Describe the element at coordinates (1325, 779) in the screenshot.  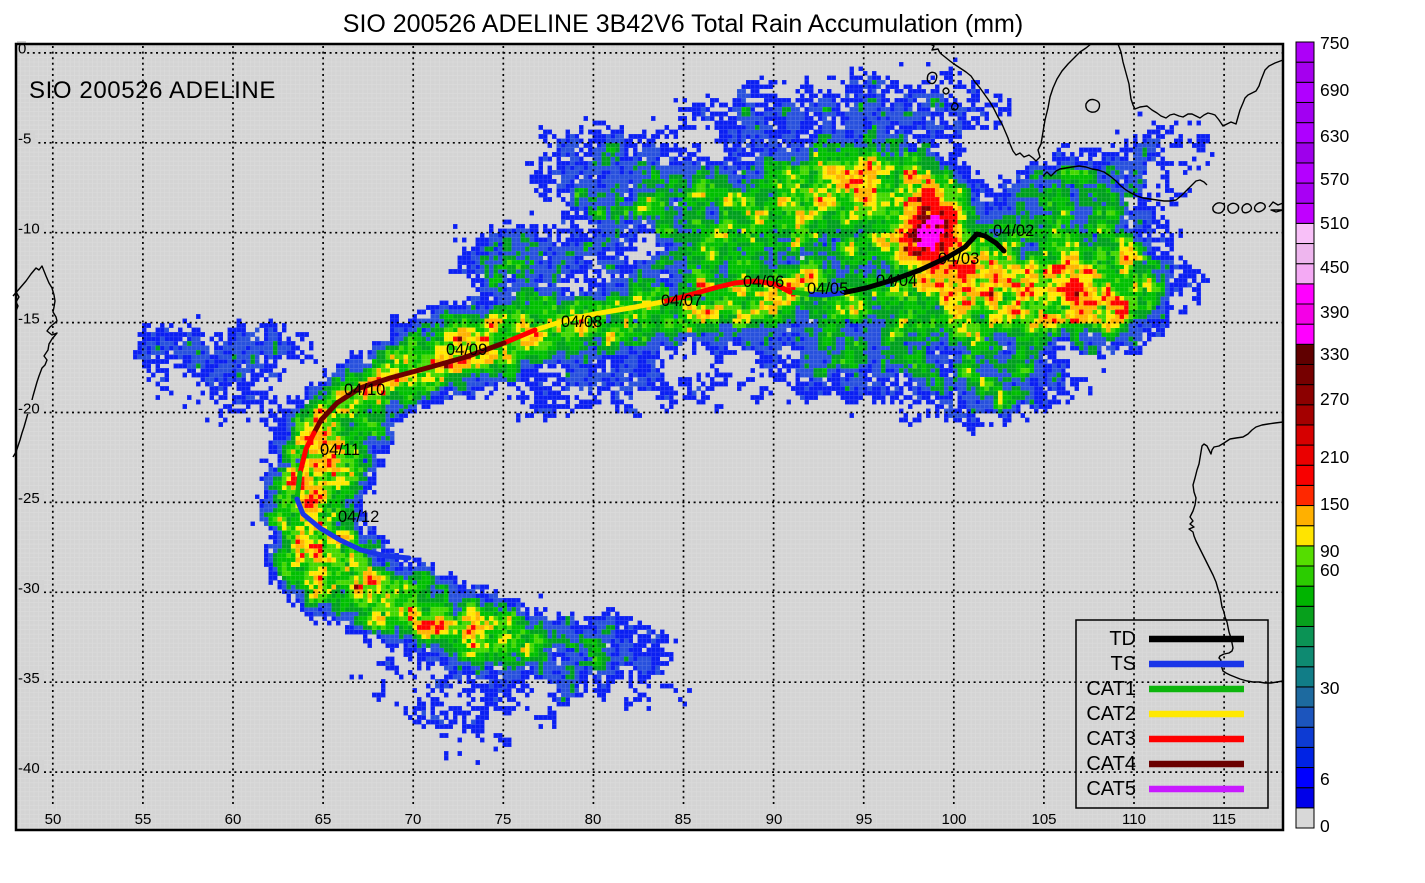
I see `svg-text: 6` at that location.